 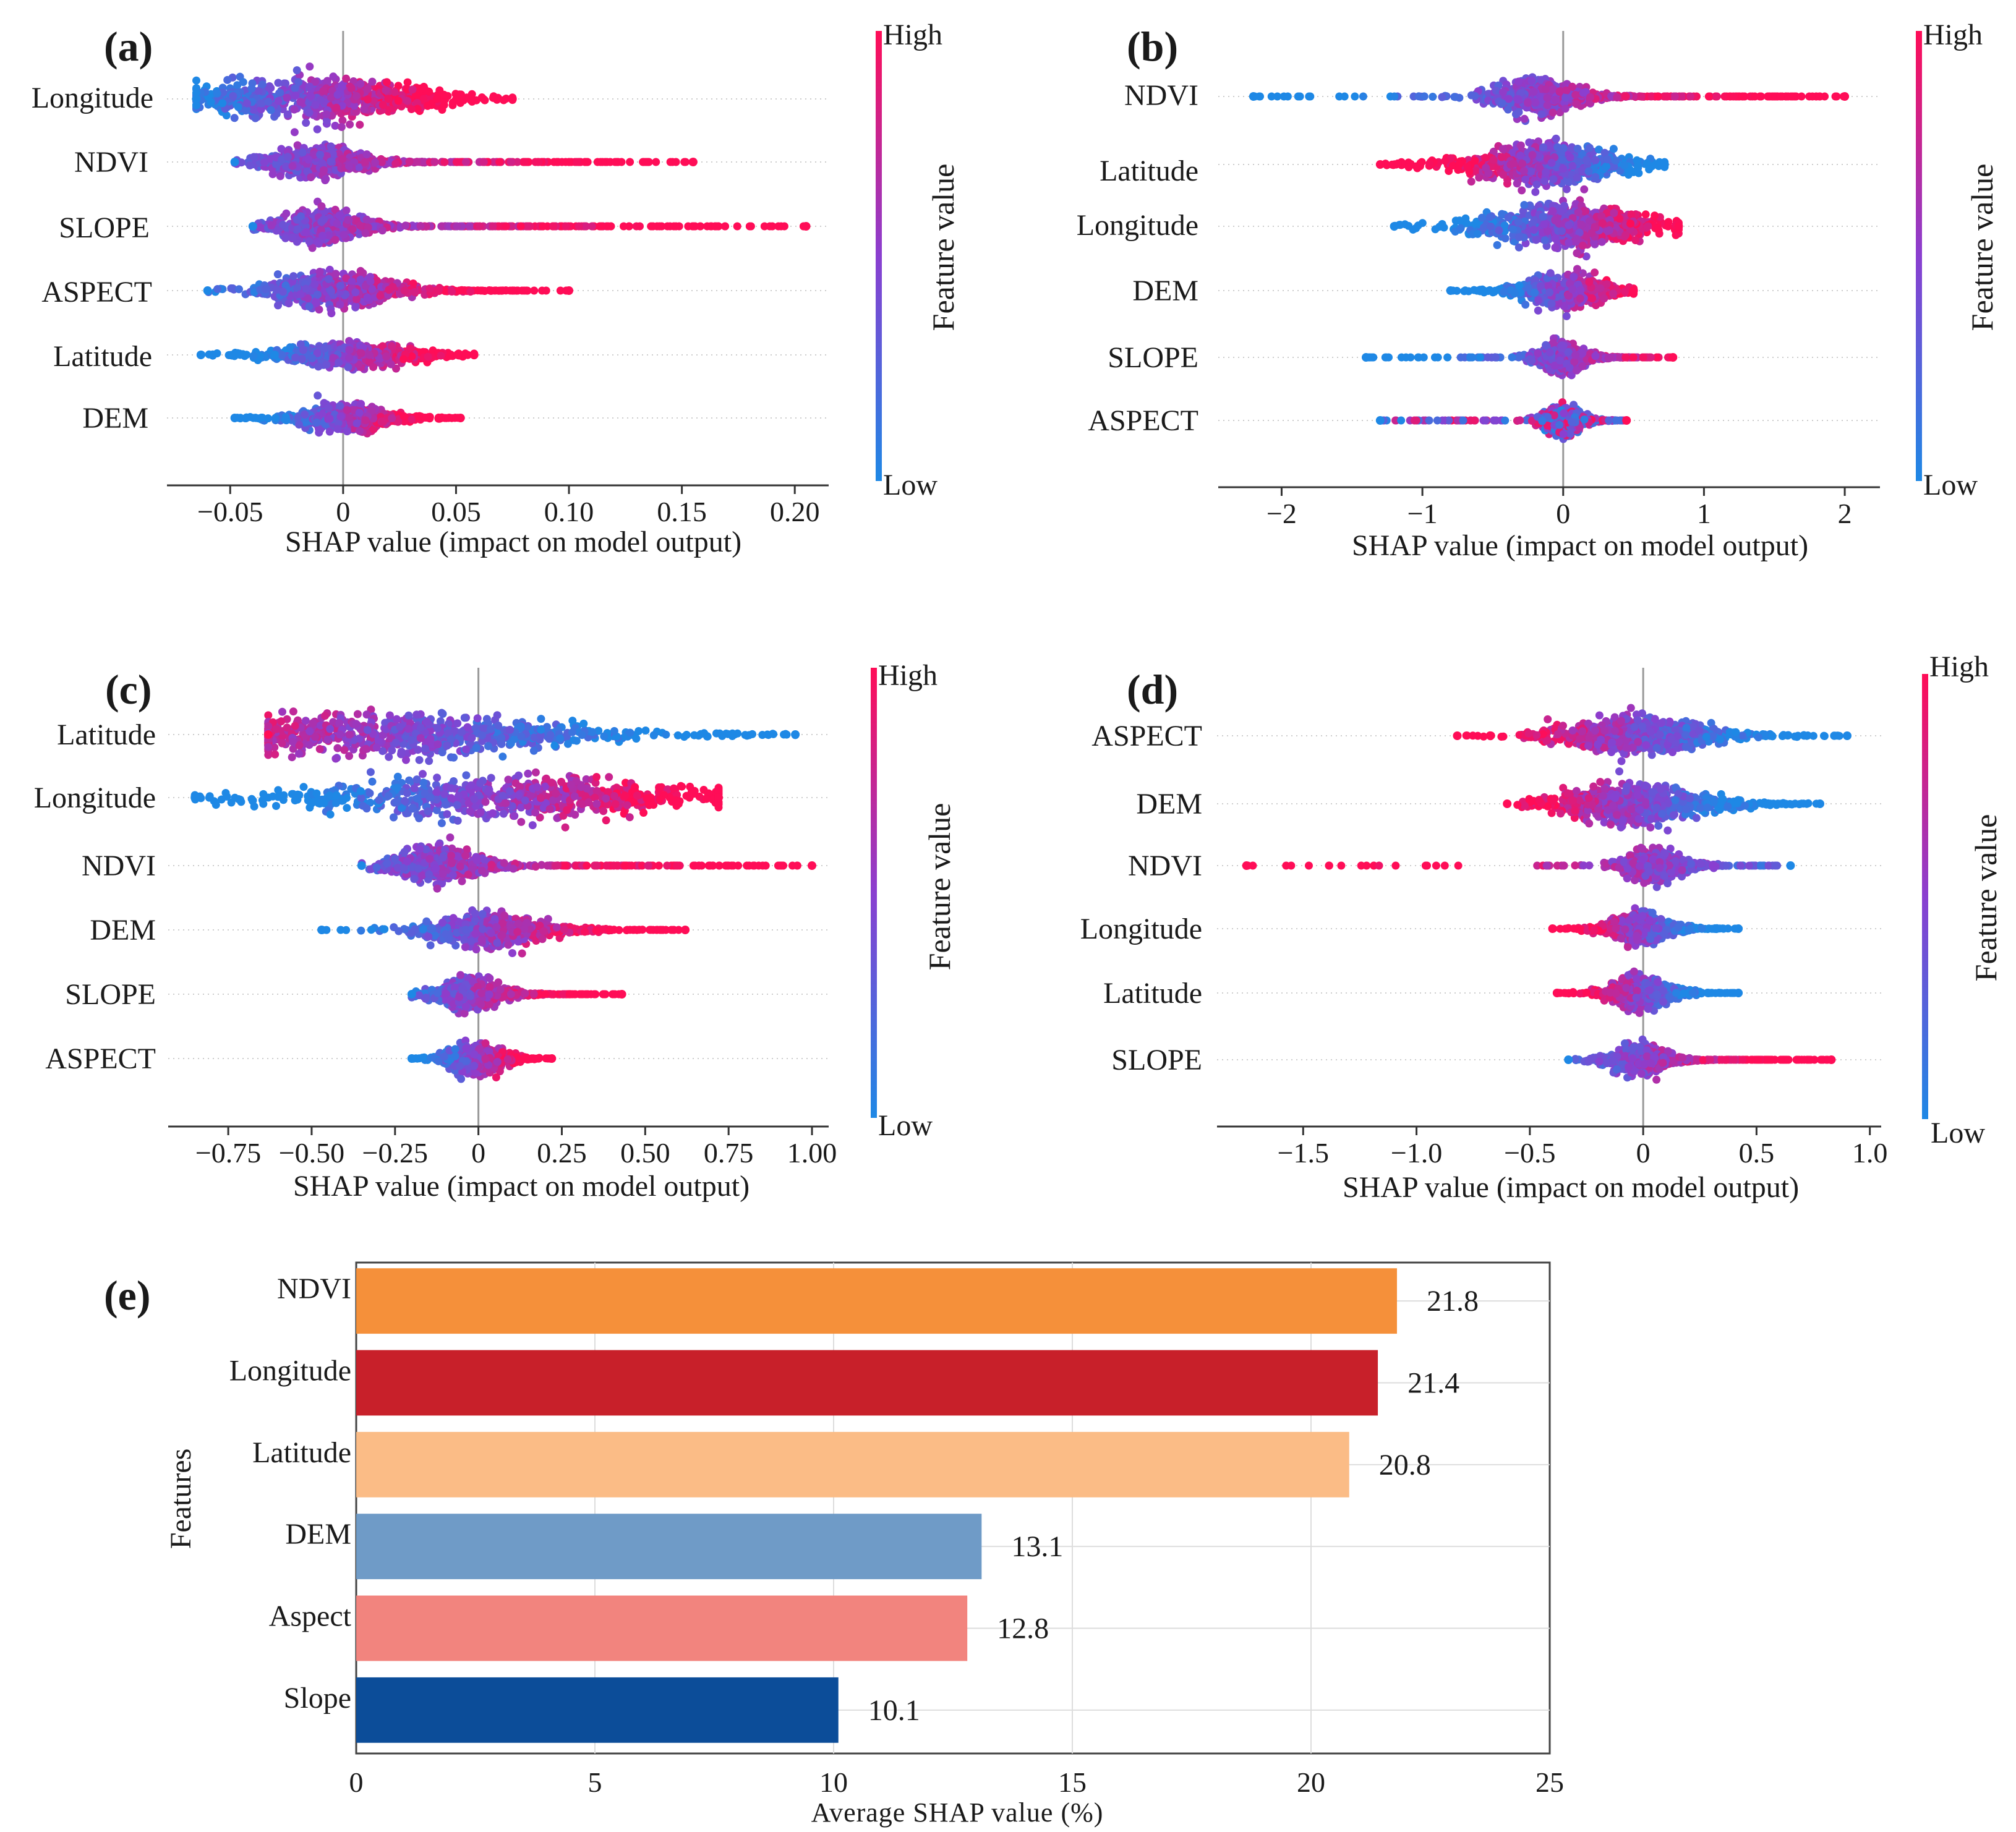 What do you see at coordinates (104, 227) in the screenshot?
I see `feature-label-a-2: SLOPE` at bounding box center [104, 227].